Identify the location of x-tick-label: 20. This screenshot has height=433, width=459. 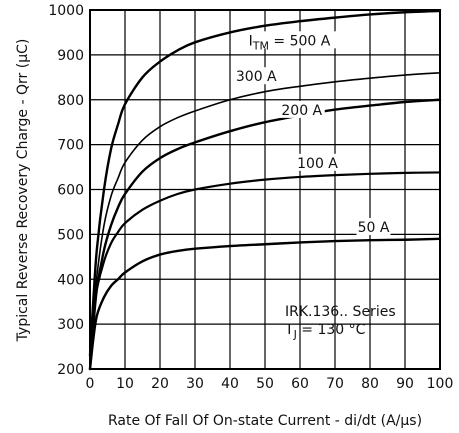
(160, 384).